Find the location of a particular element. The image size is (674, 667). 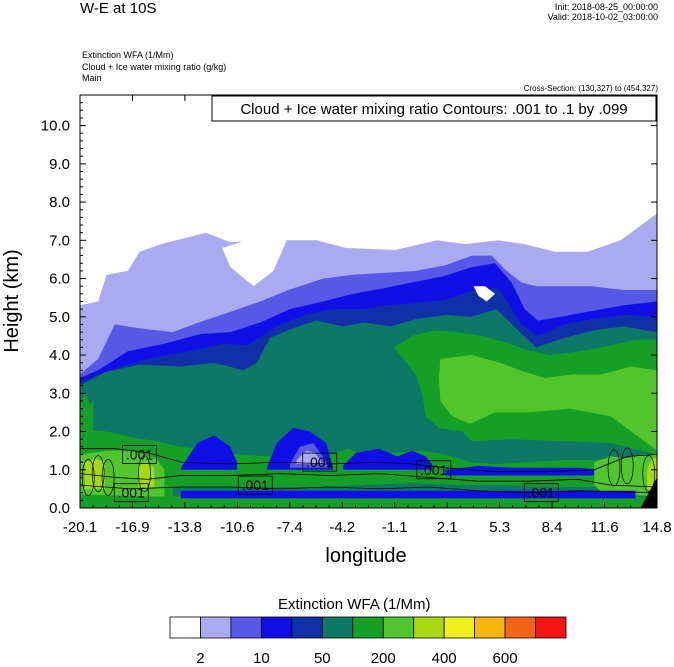

x-tick-label: -16.9 is located at coordinates (132, 527).